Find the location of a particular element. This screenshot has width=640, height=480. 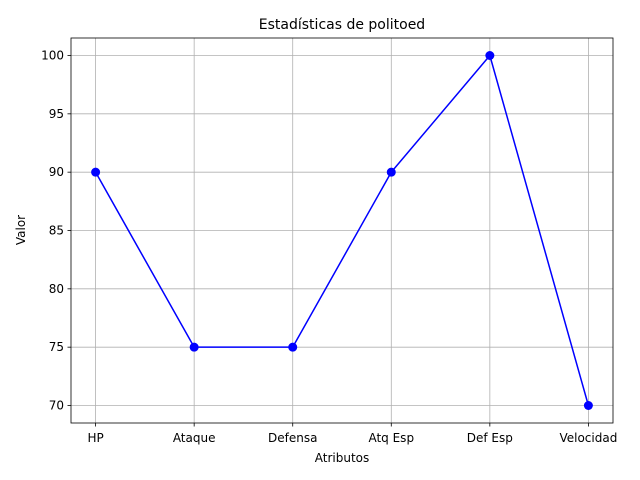

x-tick-label: Ataque is located at coordinates (194, 438).